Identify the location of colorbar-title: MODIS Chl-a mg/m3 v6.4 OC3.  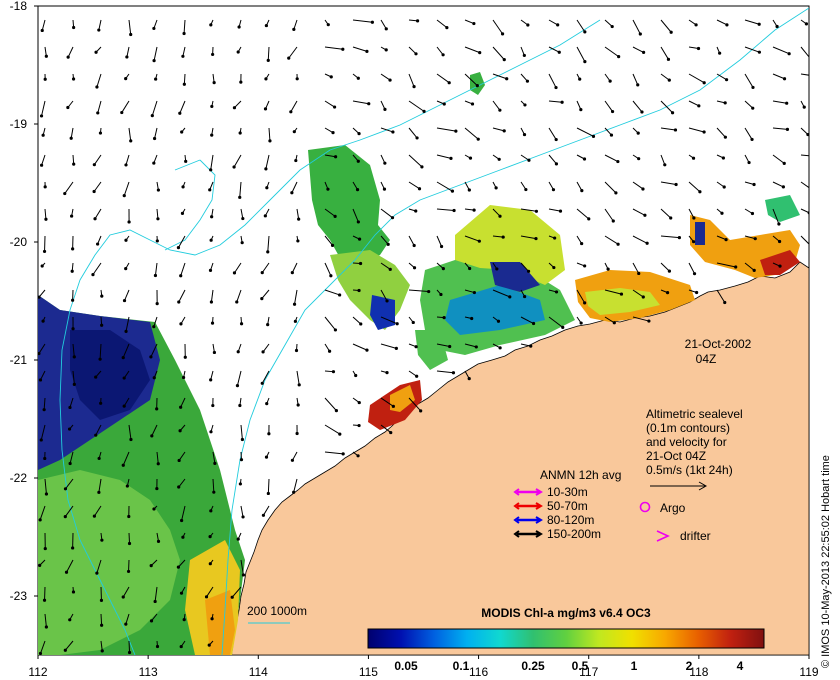
(566, 613).